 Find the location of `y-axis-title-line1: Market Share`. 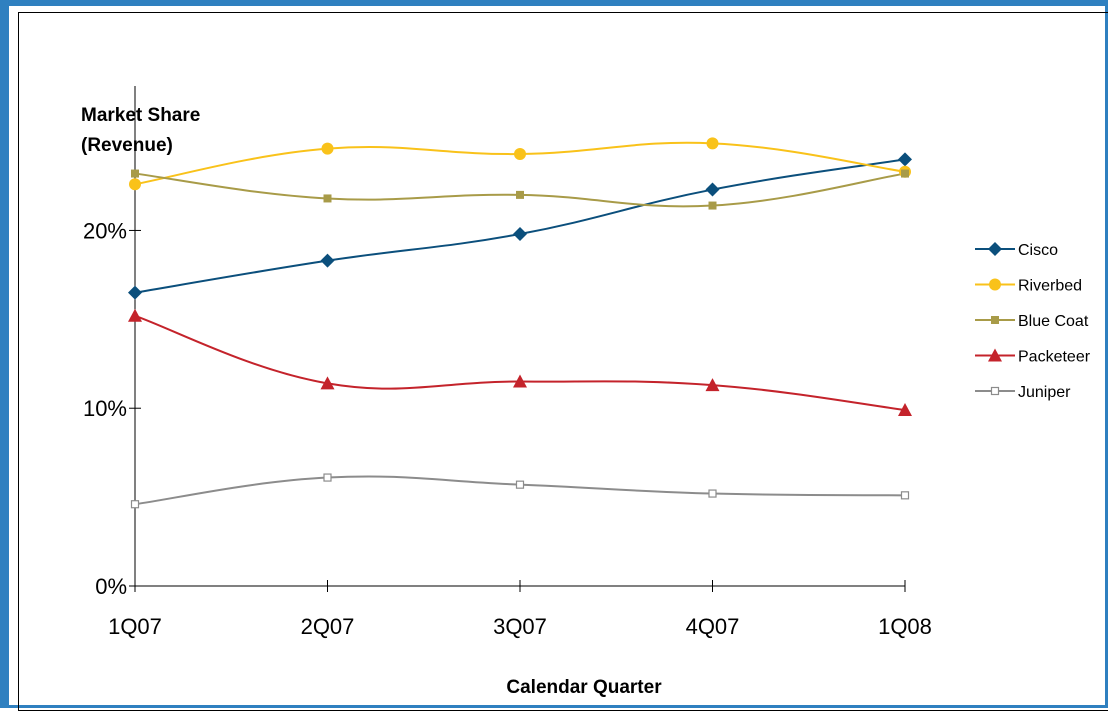

y-axis-title-line1: Market Share is located at coordinates (140, 115).